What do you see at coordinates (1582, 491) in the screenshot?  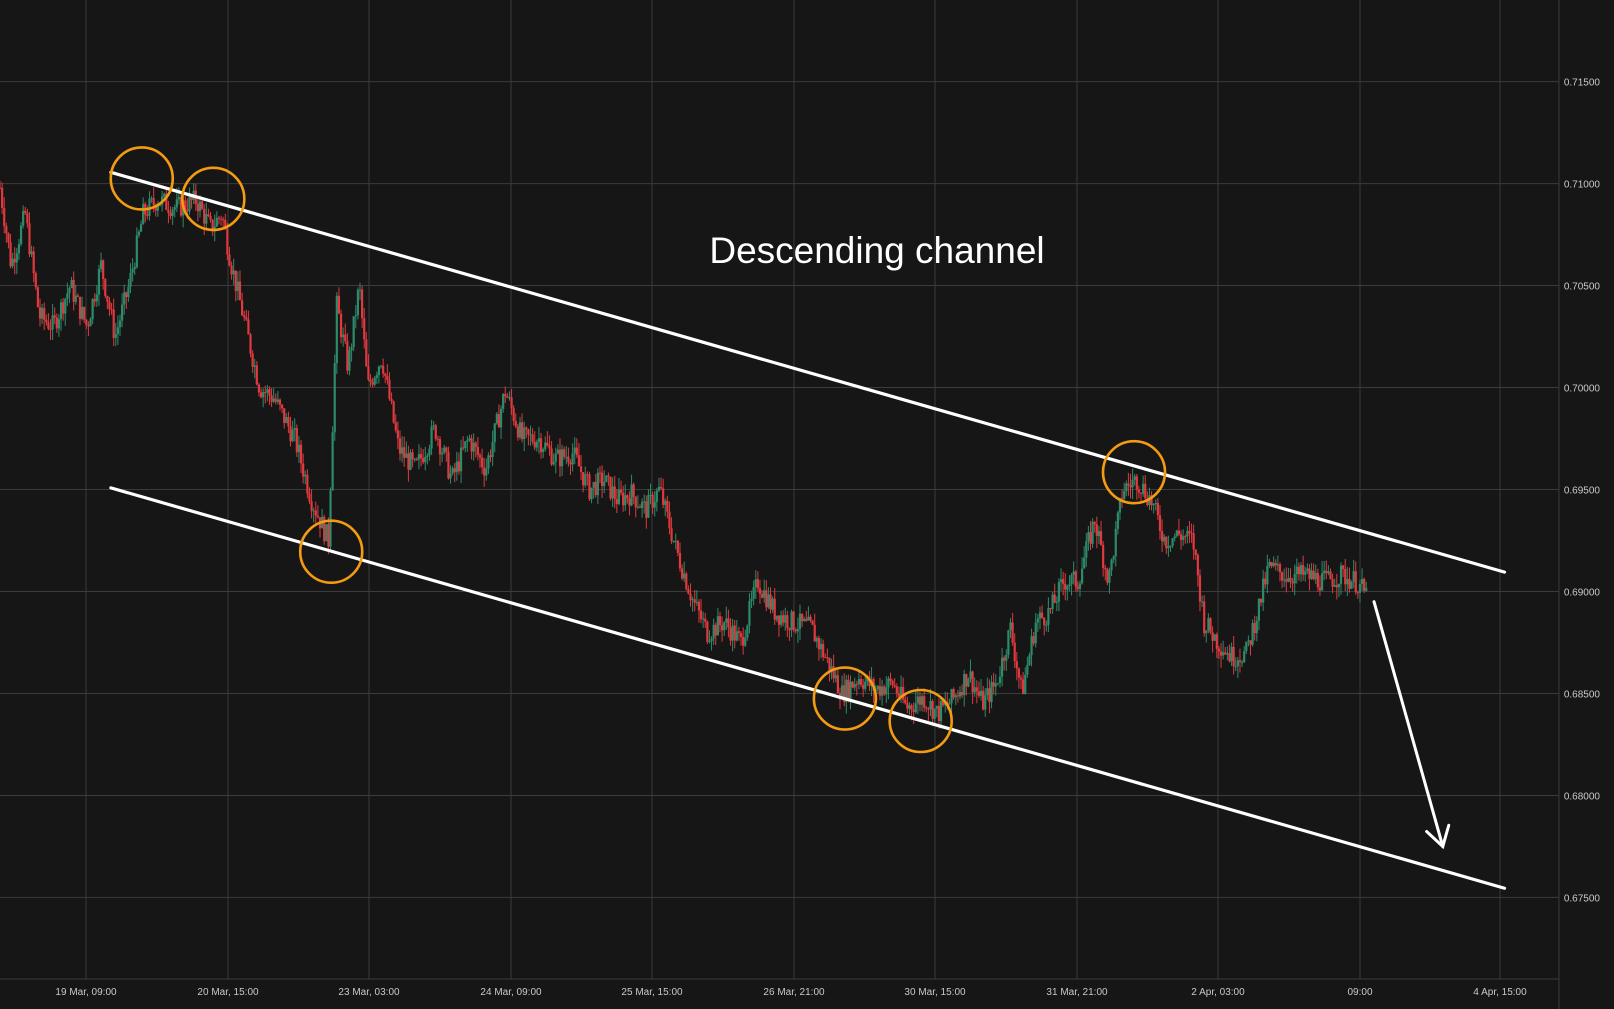 I see `y-tick-label: 0.69500` at bounding box center [1582, 491].